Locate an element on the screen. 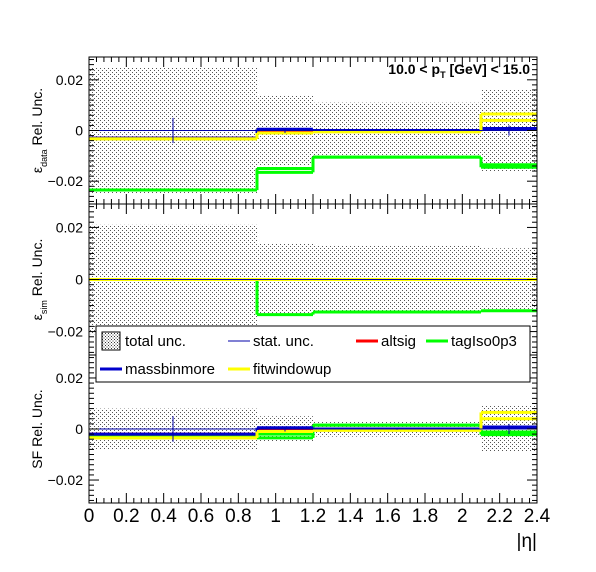 This screenshot has width=596, height=572. legend-entry-massbinmore: massbinmore is located at coordinates (157, 369).